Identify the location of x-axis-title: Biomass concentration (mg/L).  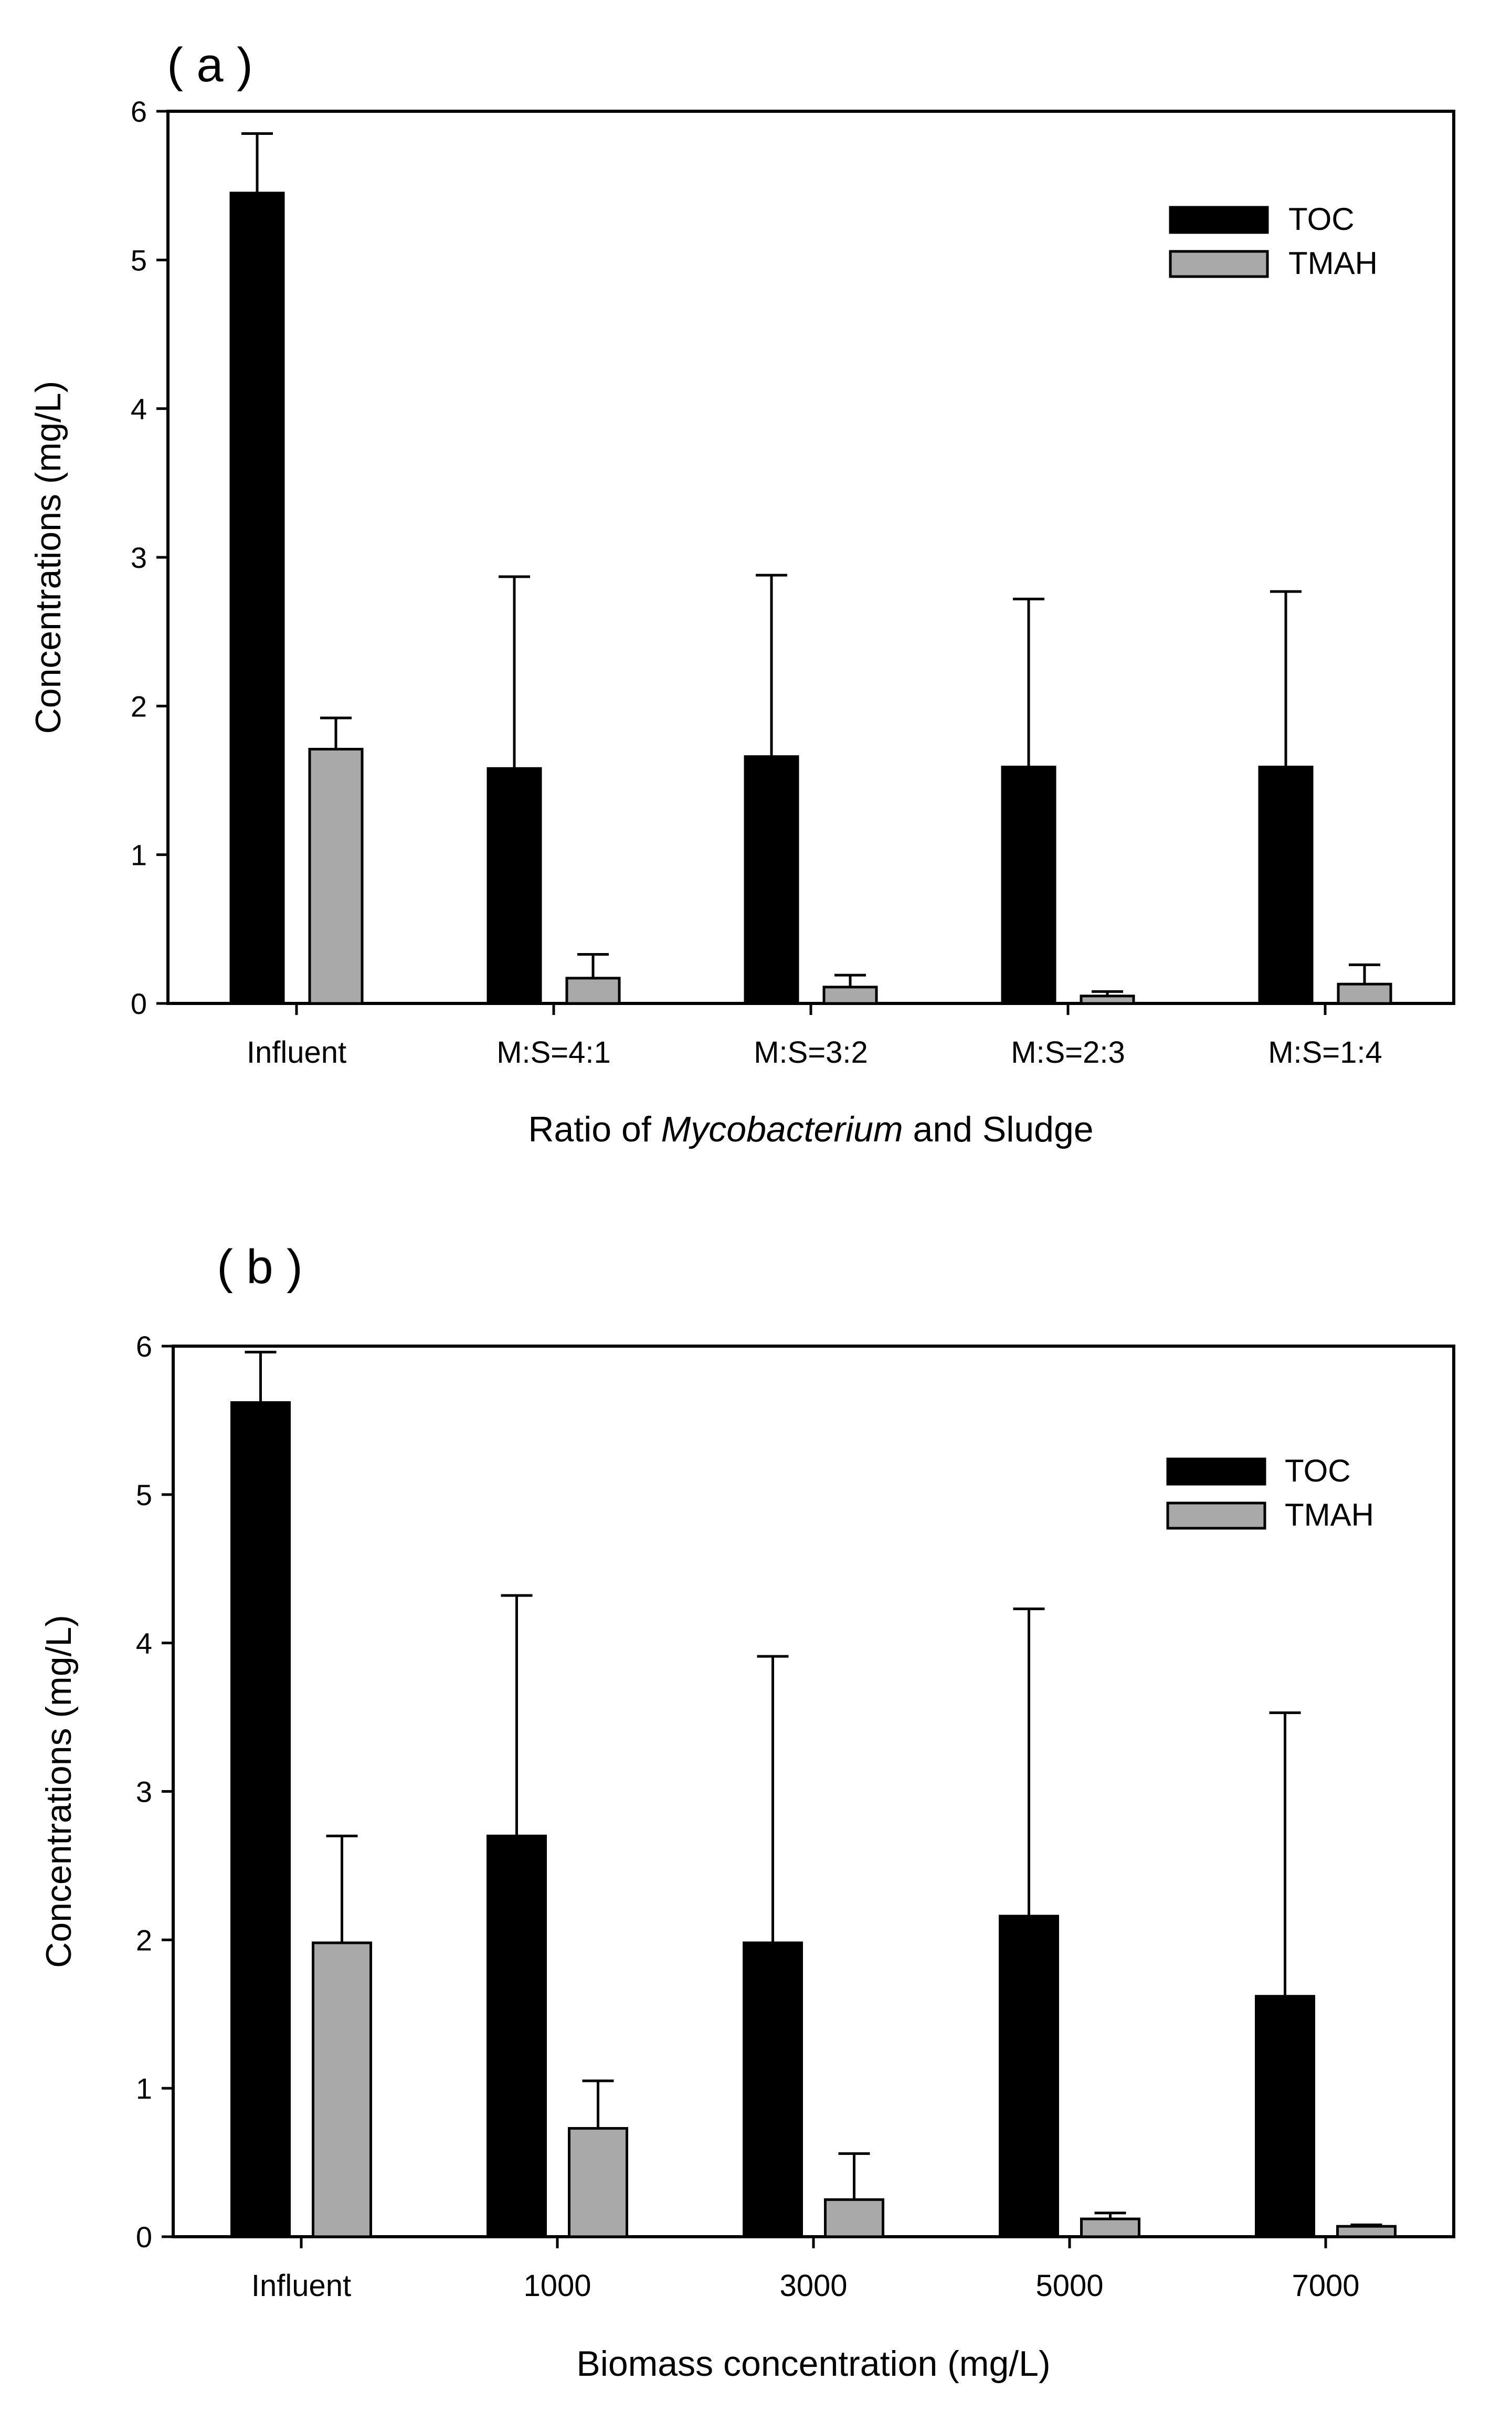
(813, 2364).